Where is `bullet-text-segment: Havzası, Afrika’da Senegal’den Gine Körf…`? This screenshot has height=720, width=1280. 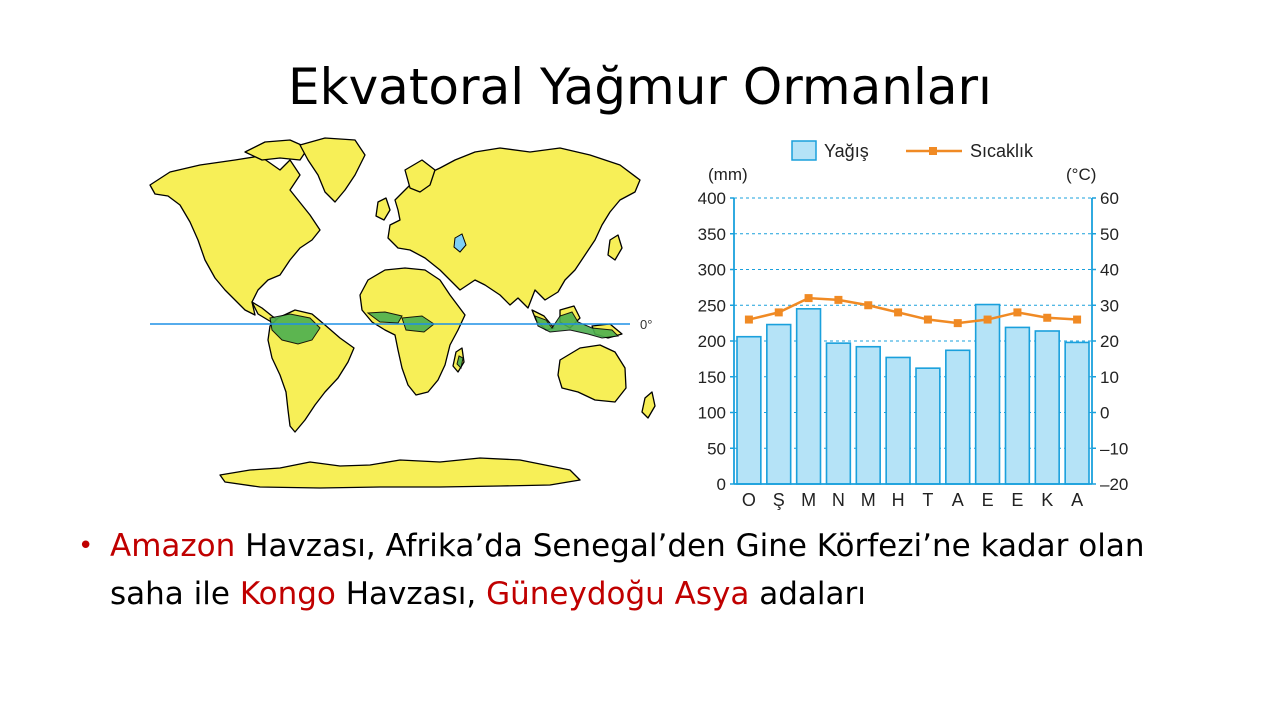 bullet-text-segment: Havzası, Afrika’da Senegal’den Gine Körf… is located at coordinates (627, 570).